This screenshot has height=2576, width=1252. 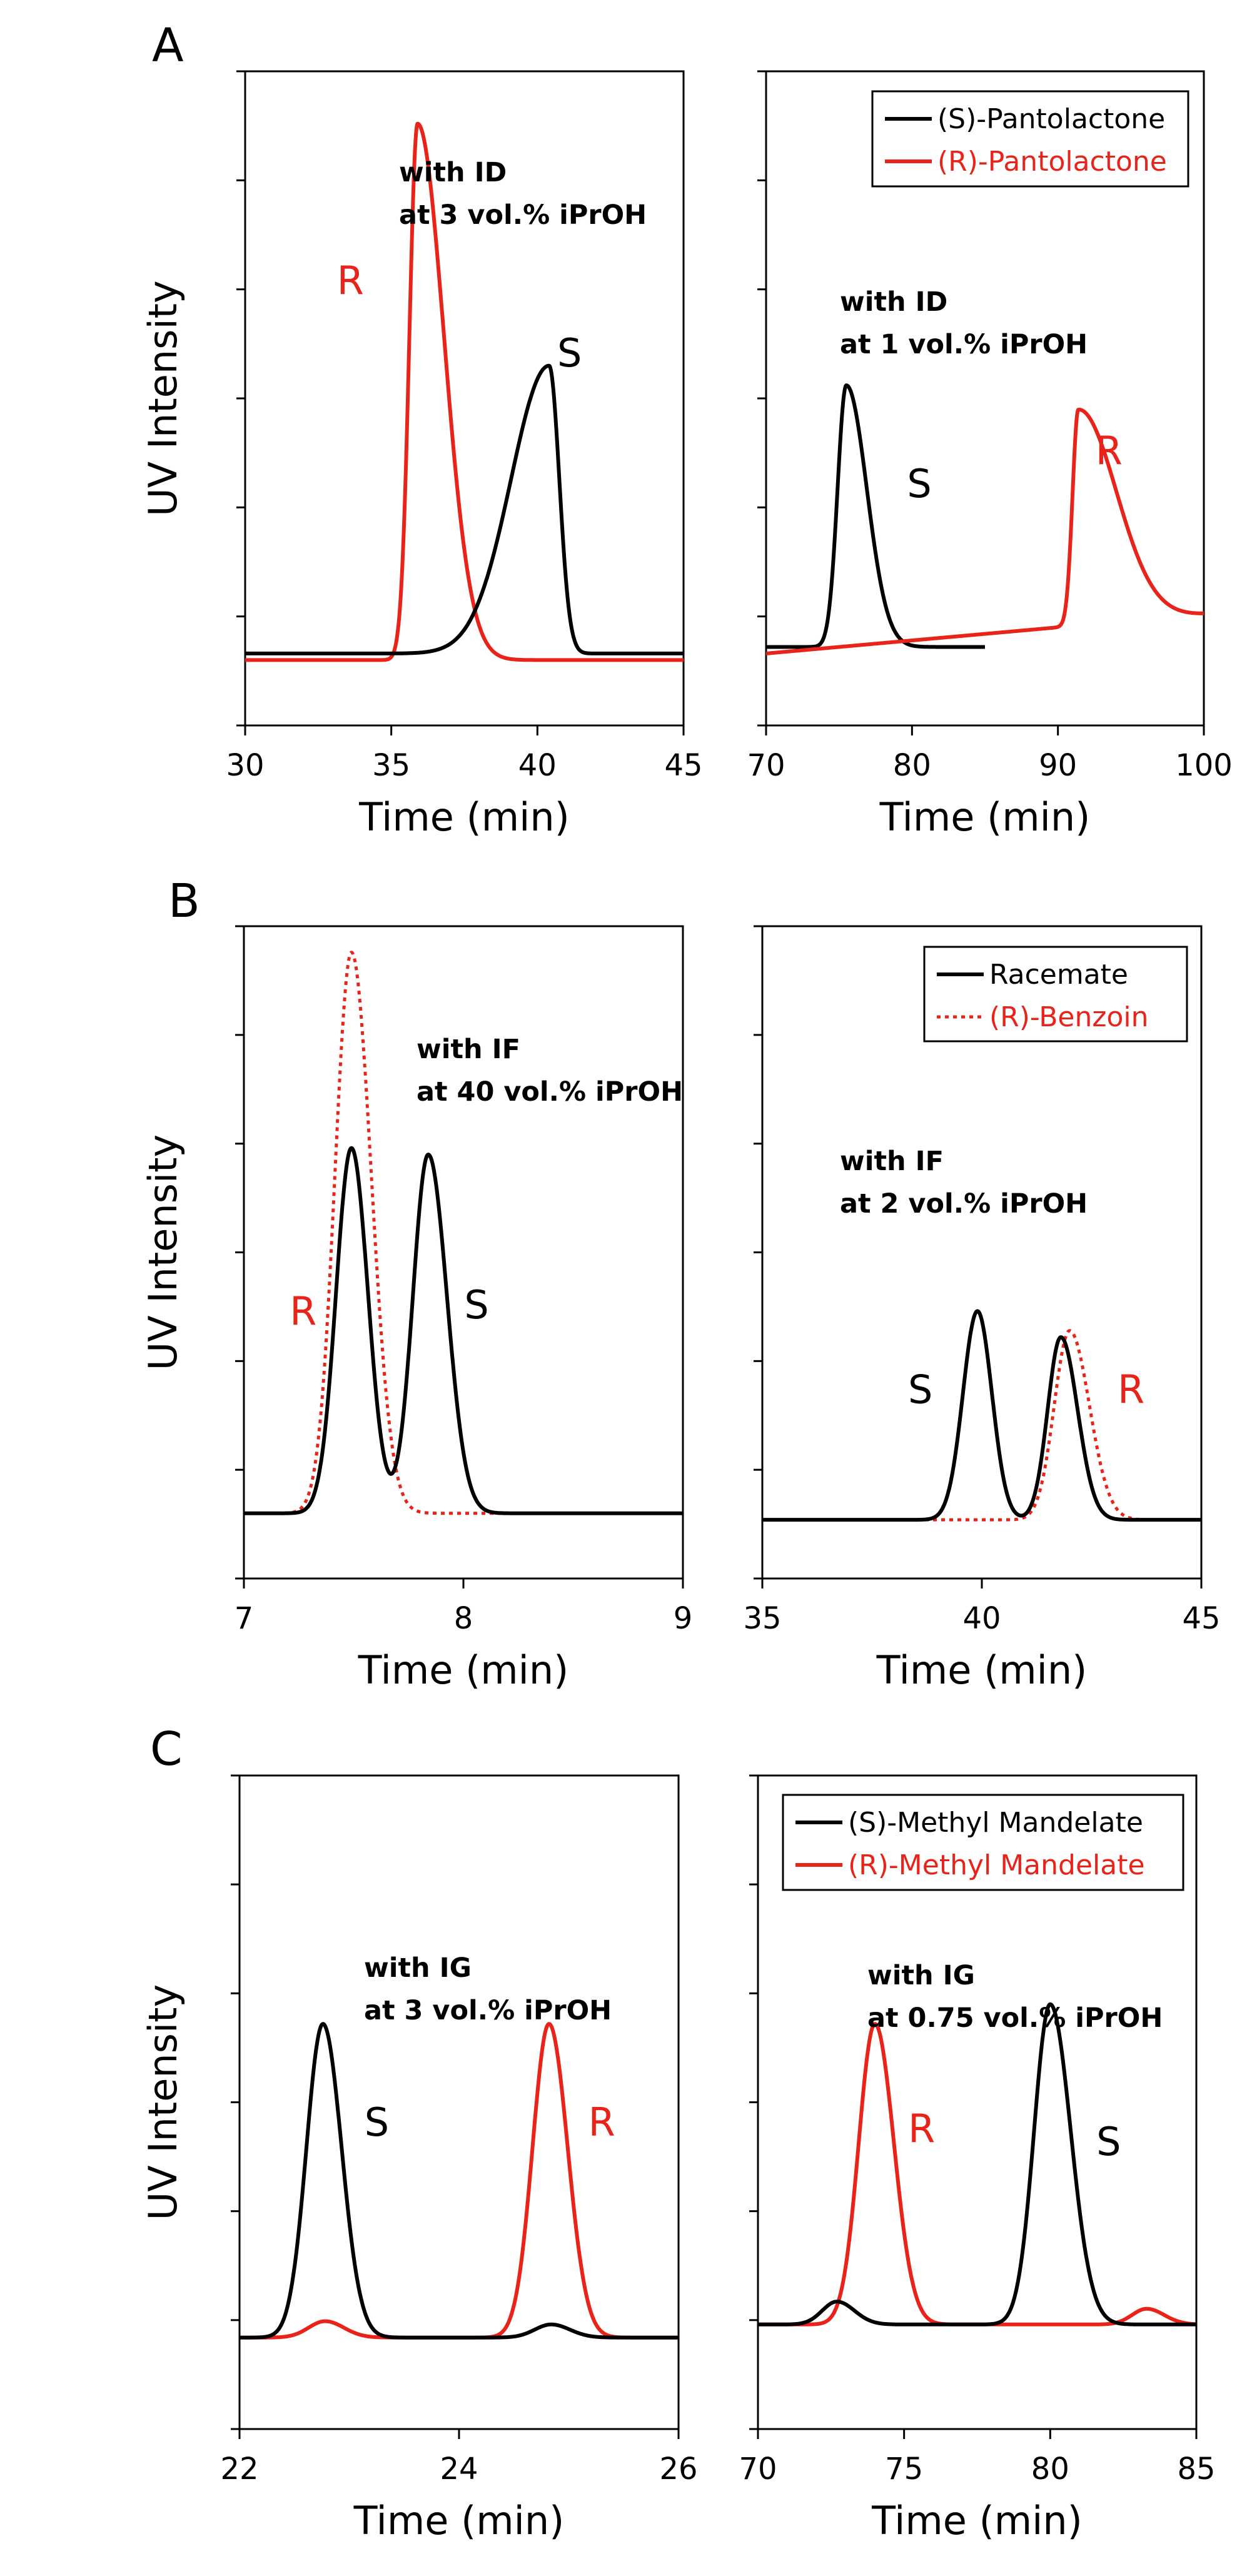 I want to click on legend: (S)-Pantolactone (R)-Pantolactone, so click(x=1030, y=139).